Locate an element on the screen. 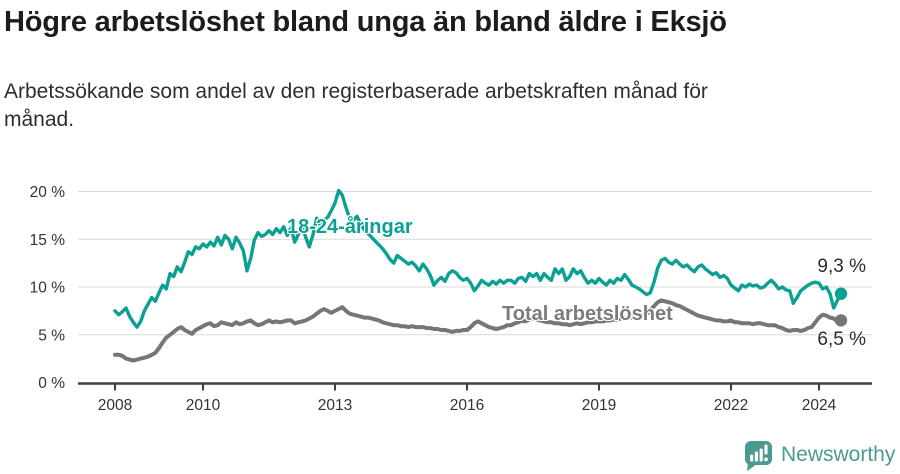 The height and width of the screenshot is (474, 900). y-axis-tick-label: 0 % is located at coordinates (51, 383).